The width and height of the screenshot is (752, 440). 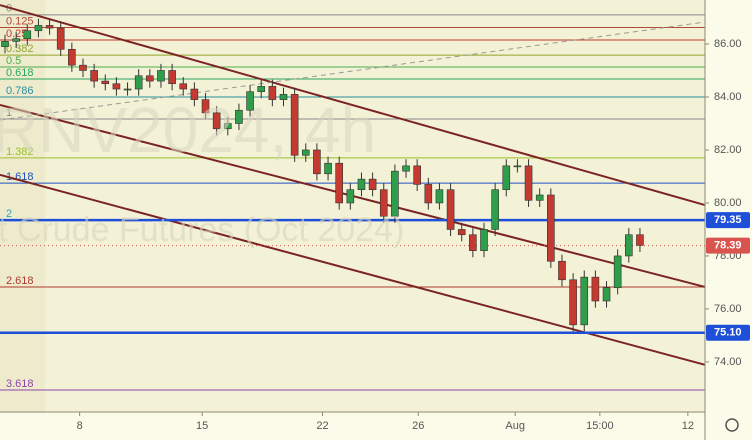 What do you see at coordinates (352, 426) in the screenshot?
I see `bottom-axis-background` at bounding box center [352, 426].